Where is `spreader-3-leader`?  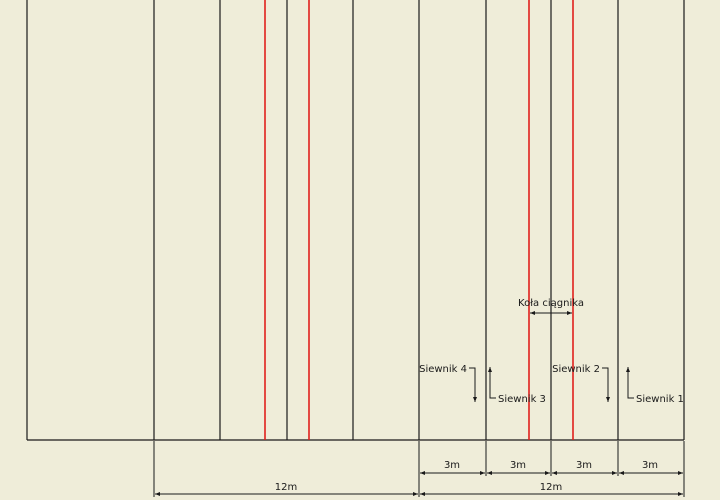
spreader-3-leader is located at coordinates (492, 383).